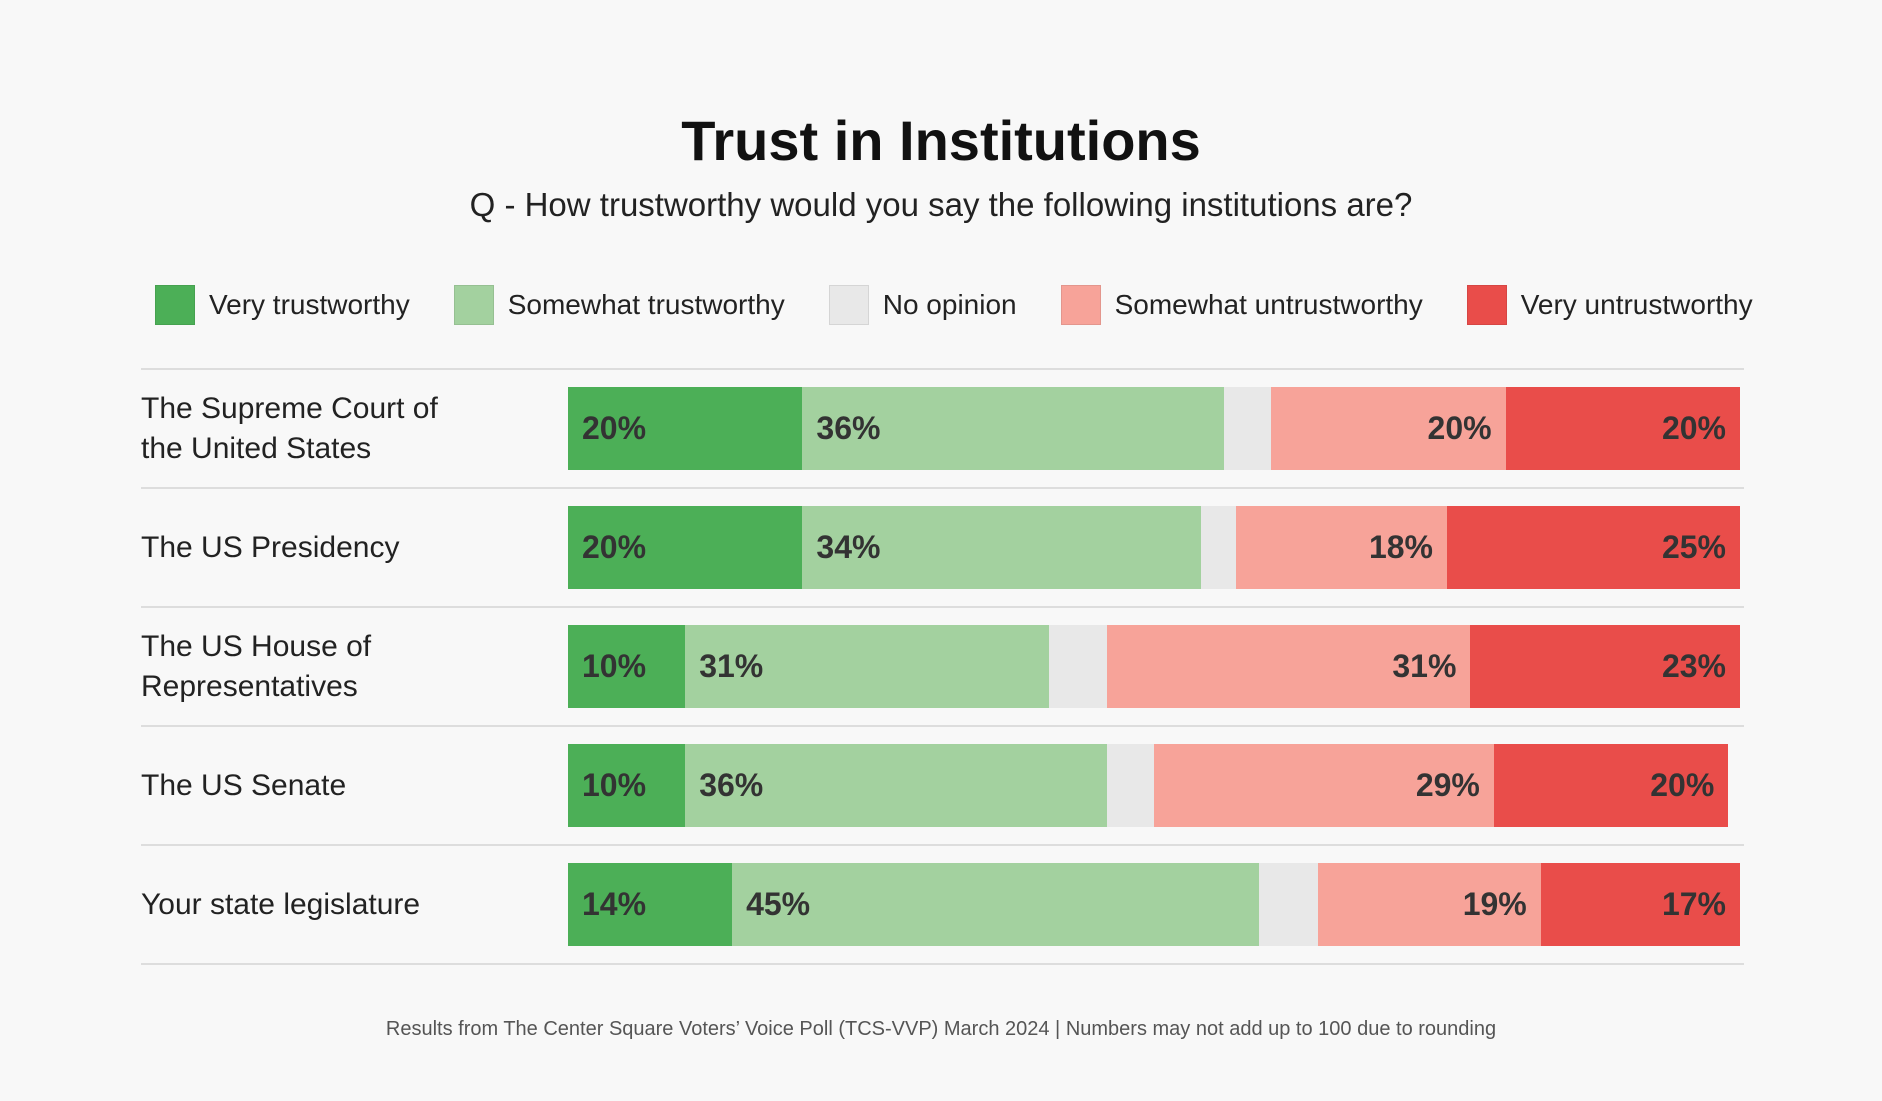  I want to click on bar-segment: 34%, so click(1001, 547).